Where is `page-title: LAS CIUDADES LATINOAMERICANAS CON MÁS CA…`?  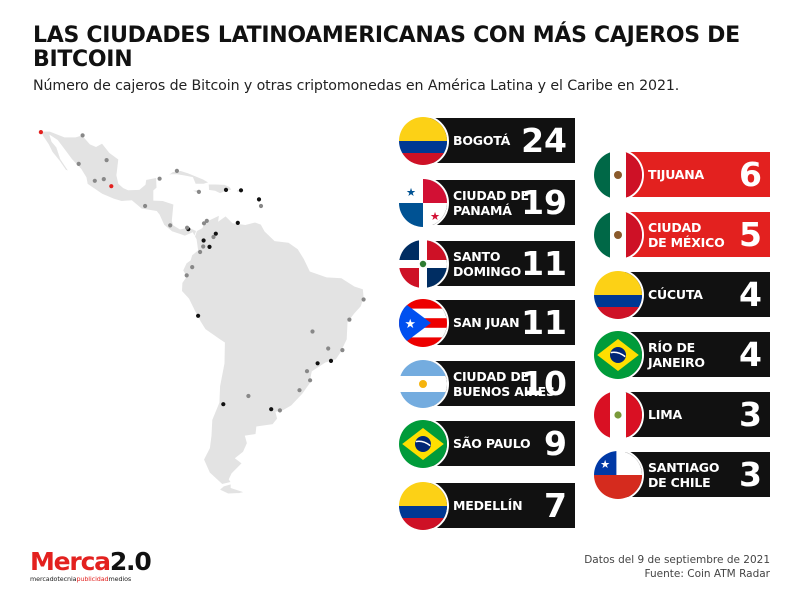
page-title: LAS CIUDADES LATINOAMERICANAS CON MÁS CA… is located at coordinates (386, 47).